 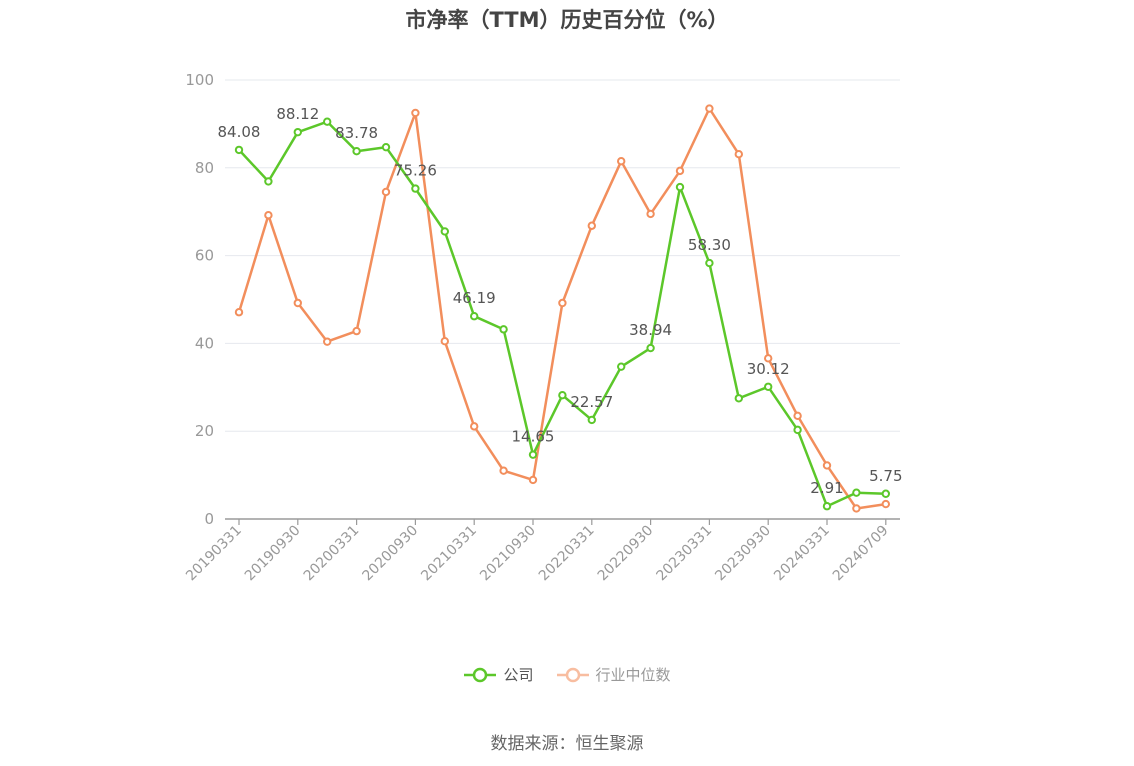 What do you see at coordinates (861, 554) in the screenshot?
I see `x-tick-label: 20240709` at bounding box center [861, 554].